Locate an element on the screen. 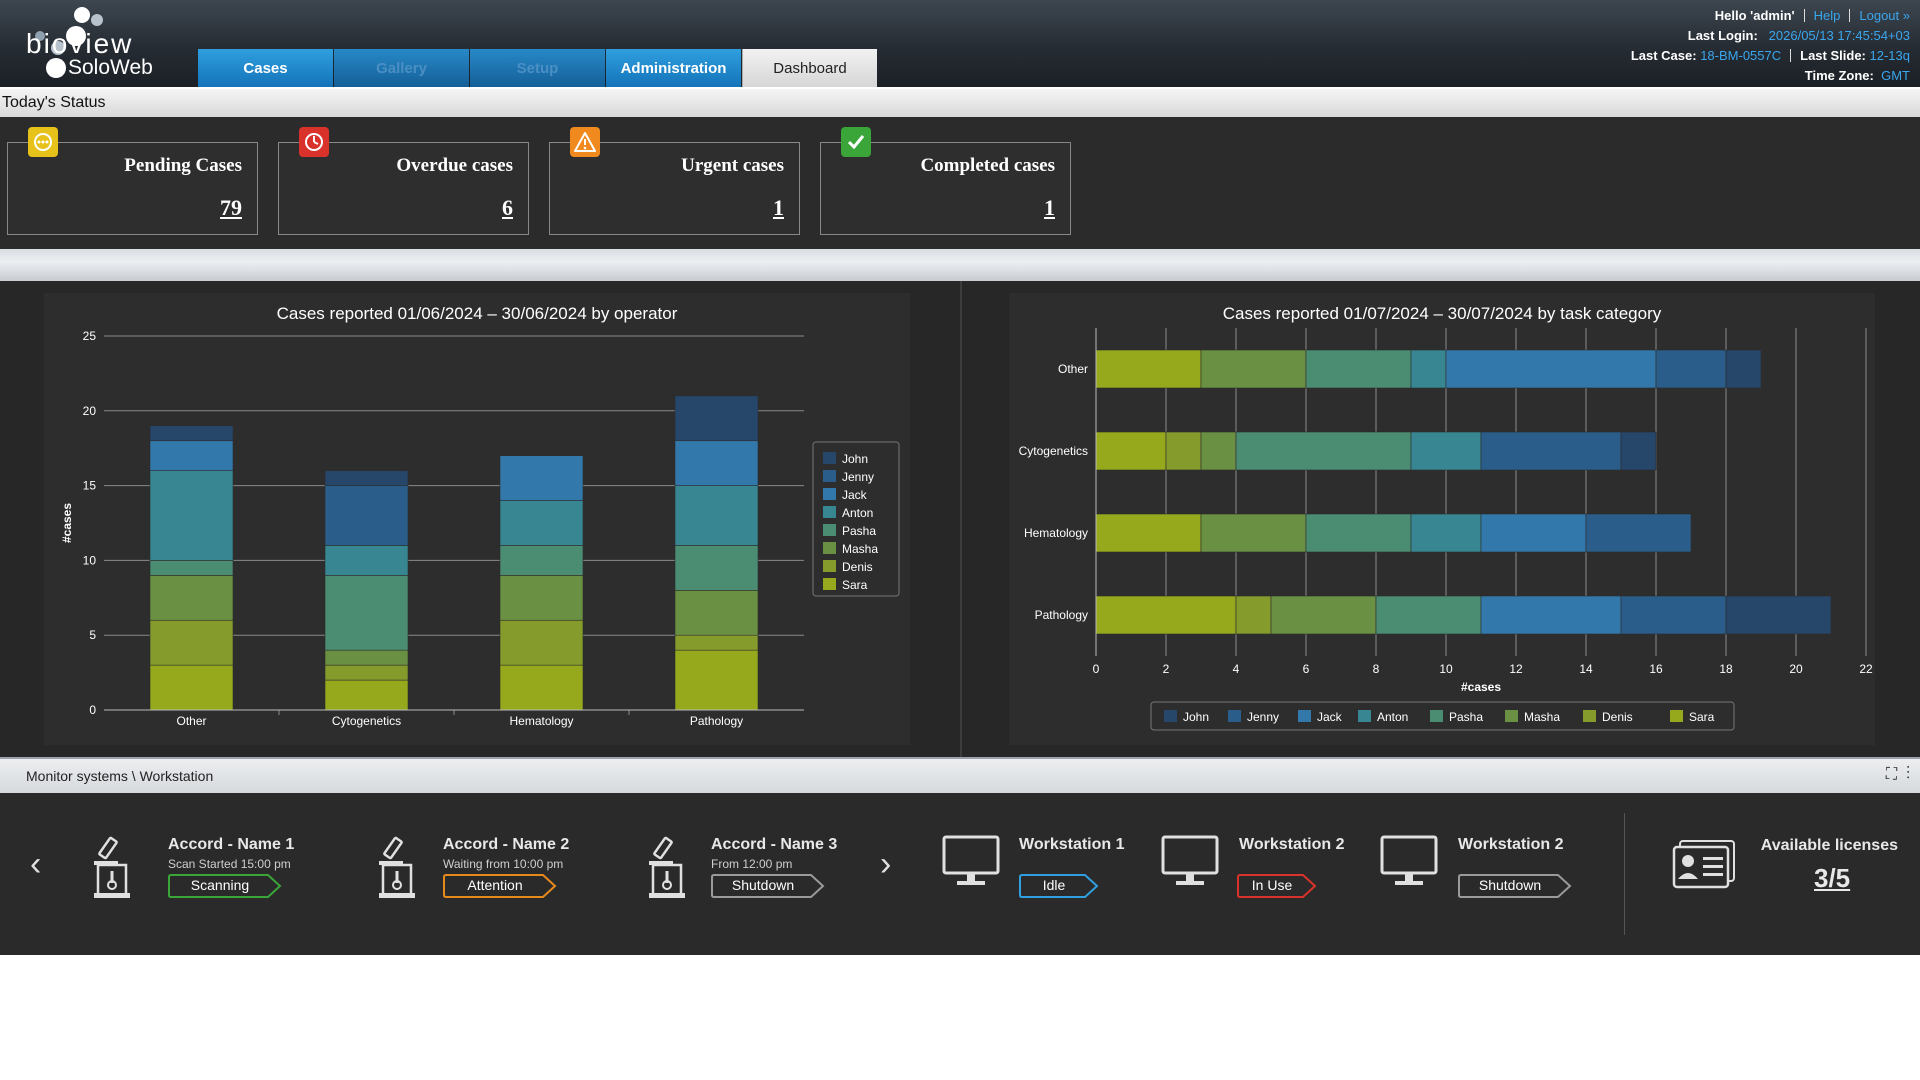 This screenshot has width=1920, height=1080. legend-label: Denis is located at coordinates (857, 567).